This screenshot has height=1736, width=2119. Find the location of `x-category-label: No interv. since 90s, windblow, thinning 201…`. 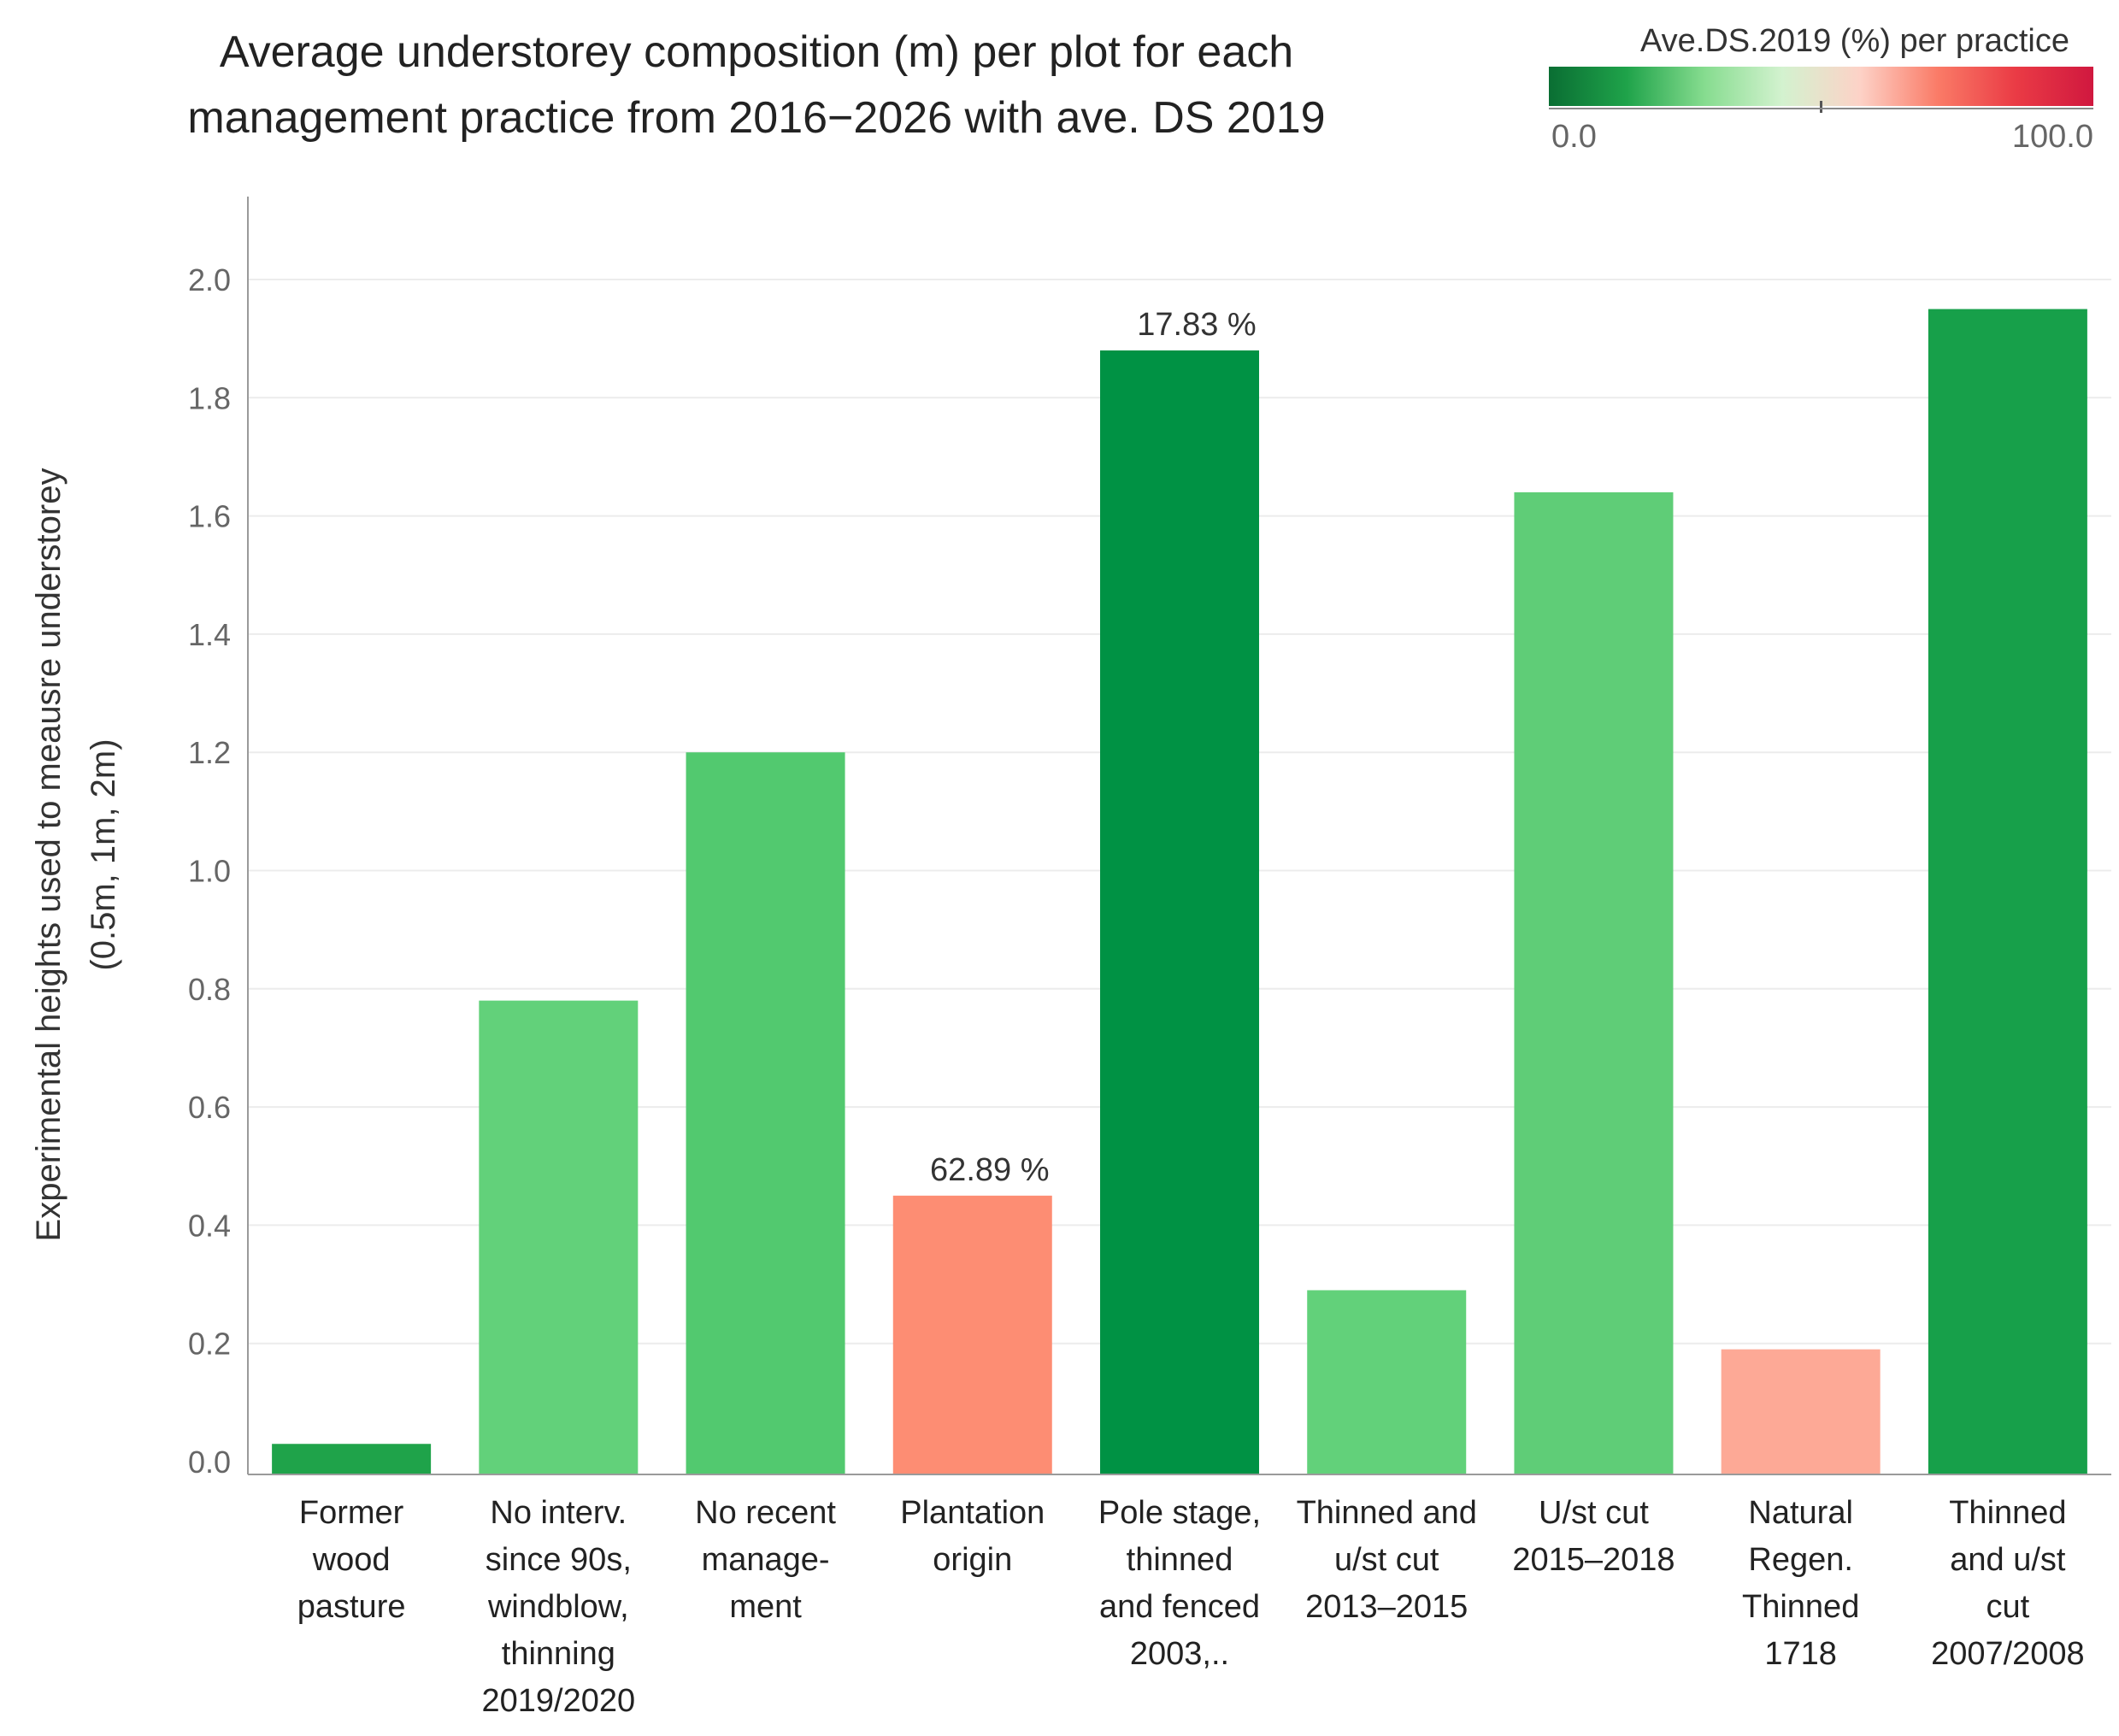

x-category-label: No interv. since 90s, windblow, thinning 201… is located at coordinates (559, 1607).